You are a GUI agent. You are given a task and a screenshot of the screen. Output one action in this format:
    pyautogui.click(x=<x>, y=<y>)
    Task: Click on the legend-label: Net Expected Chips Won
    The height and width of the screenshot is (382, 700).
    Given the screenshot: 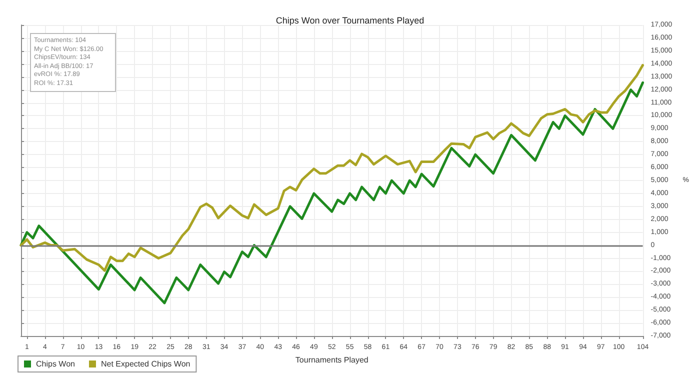 What is the action you would take?
    pyautogui.click(x=145, y=364)
    